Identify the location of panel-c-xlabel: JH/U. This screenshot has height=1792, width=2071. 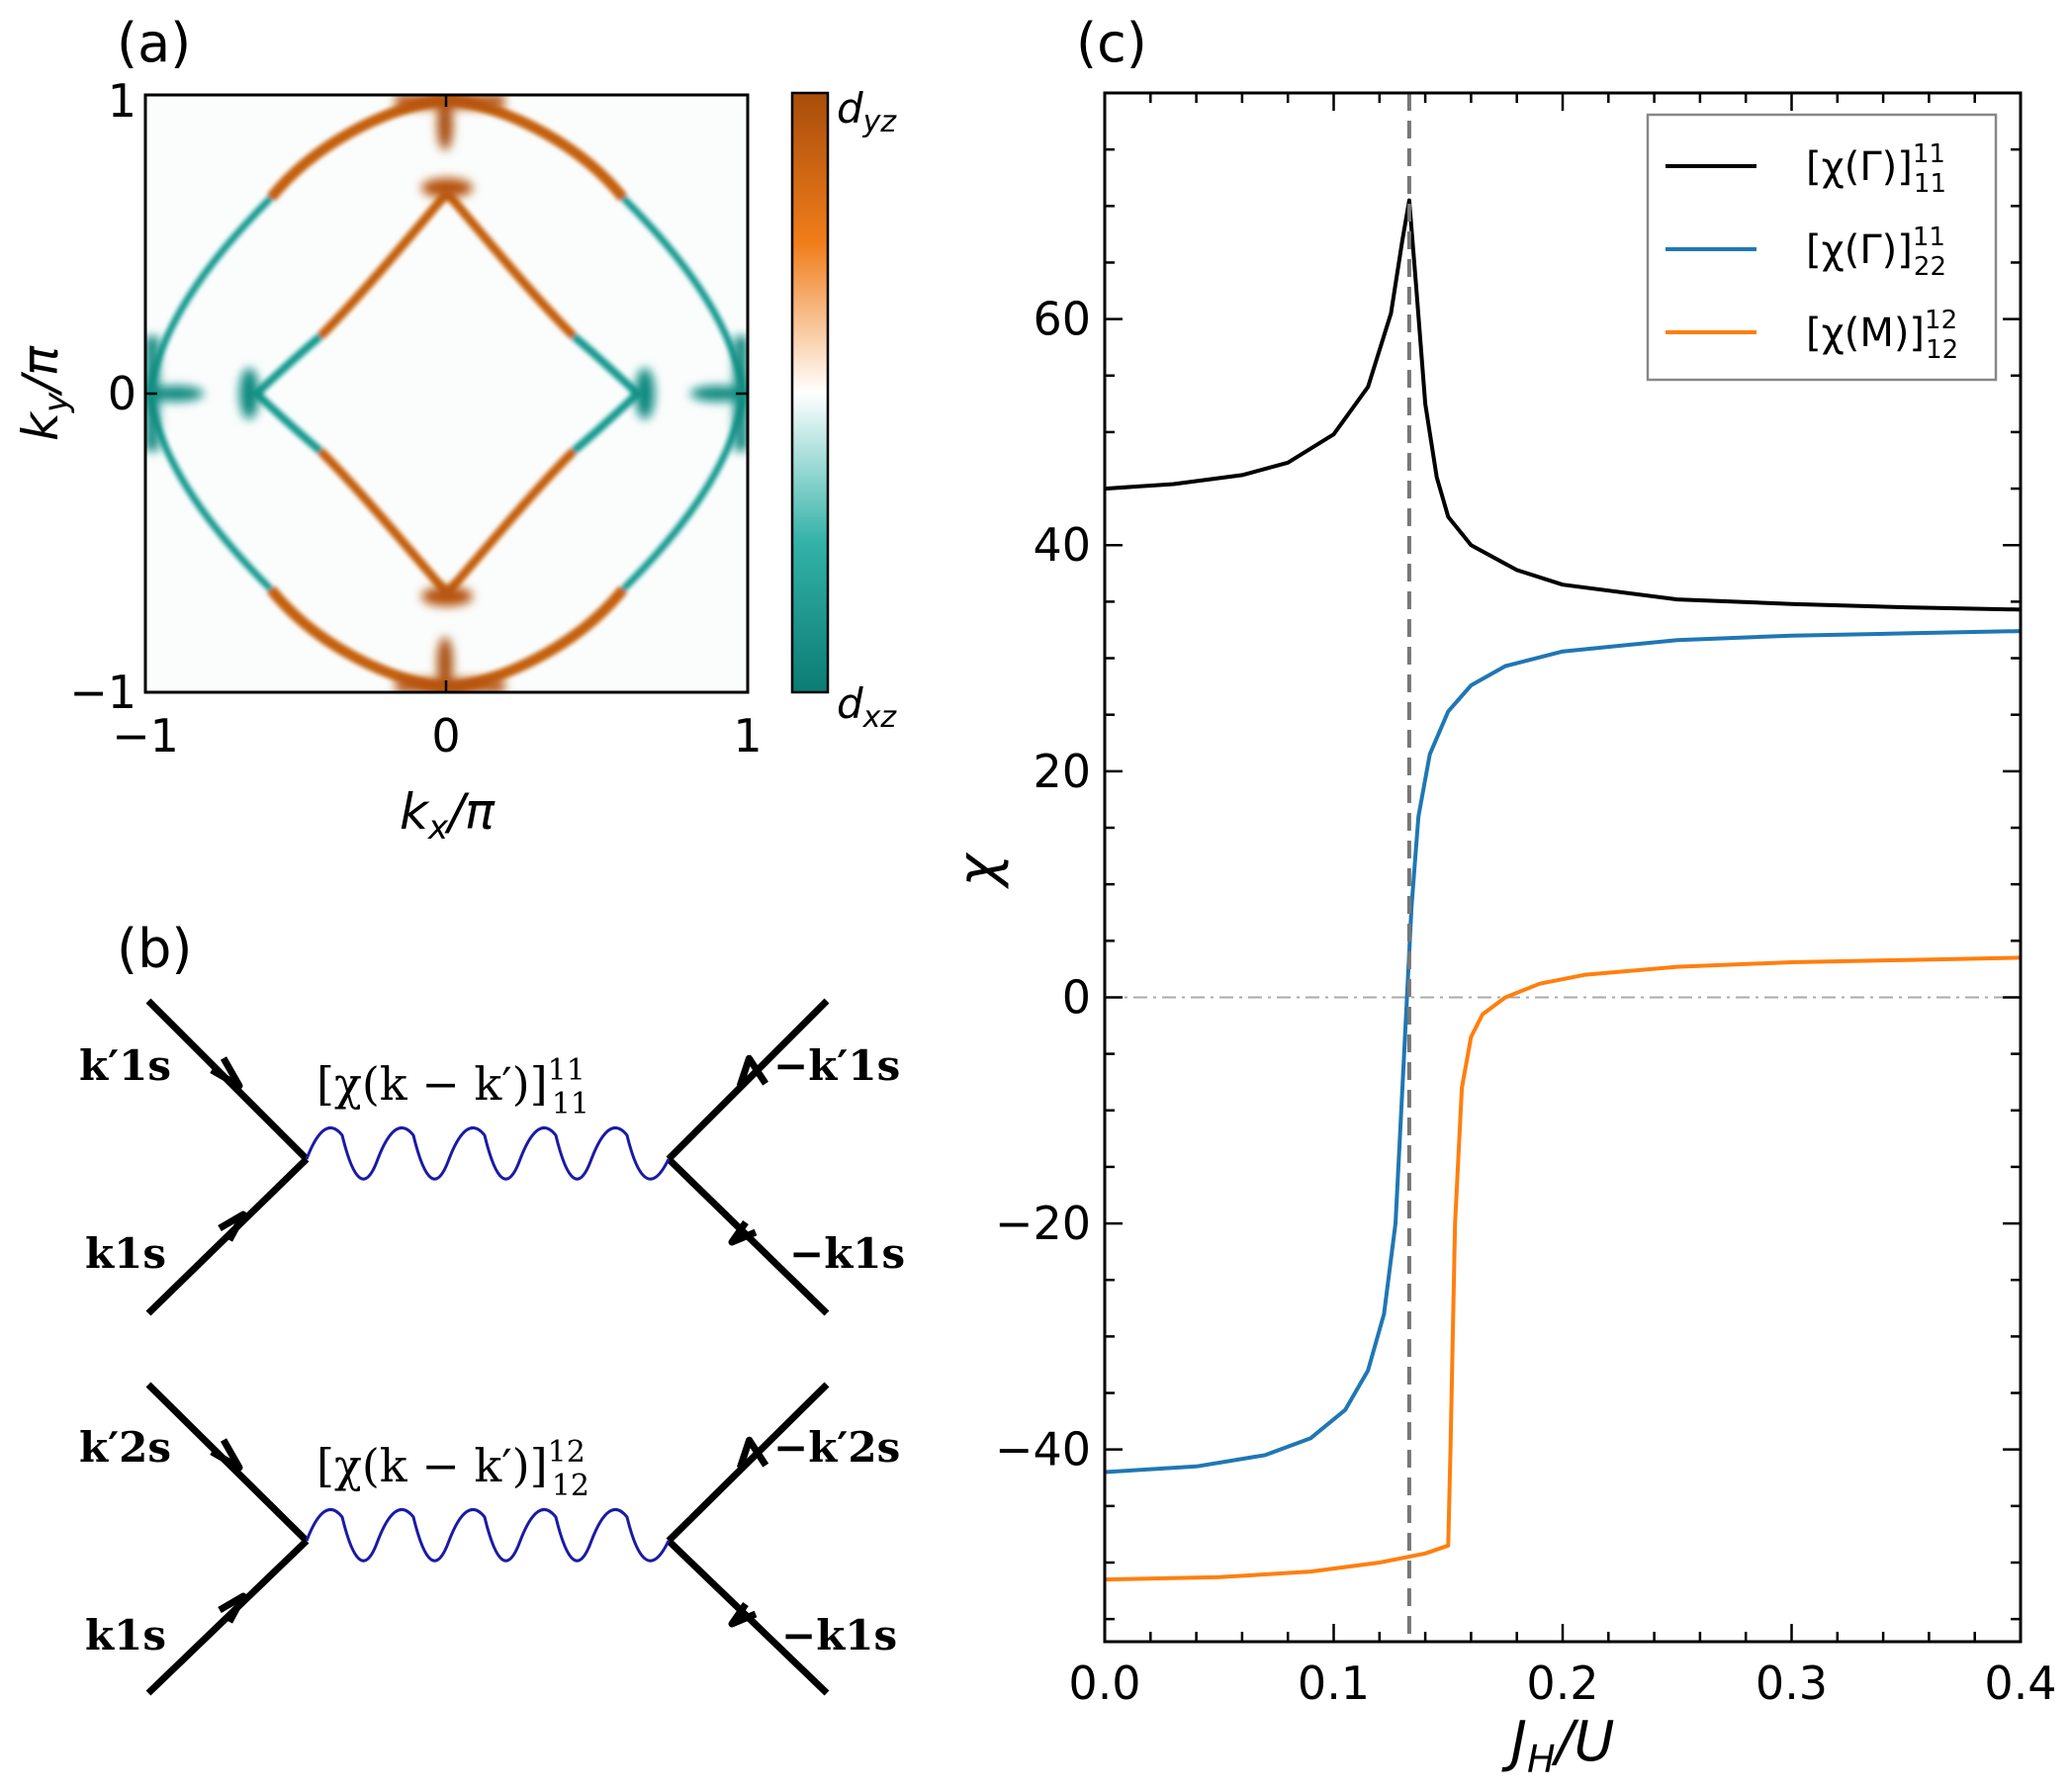
(1558, 1745).